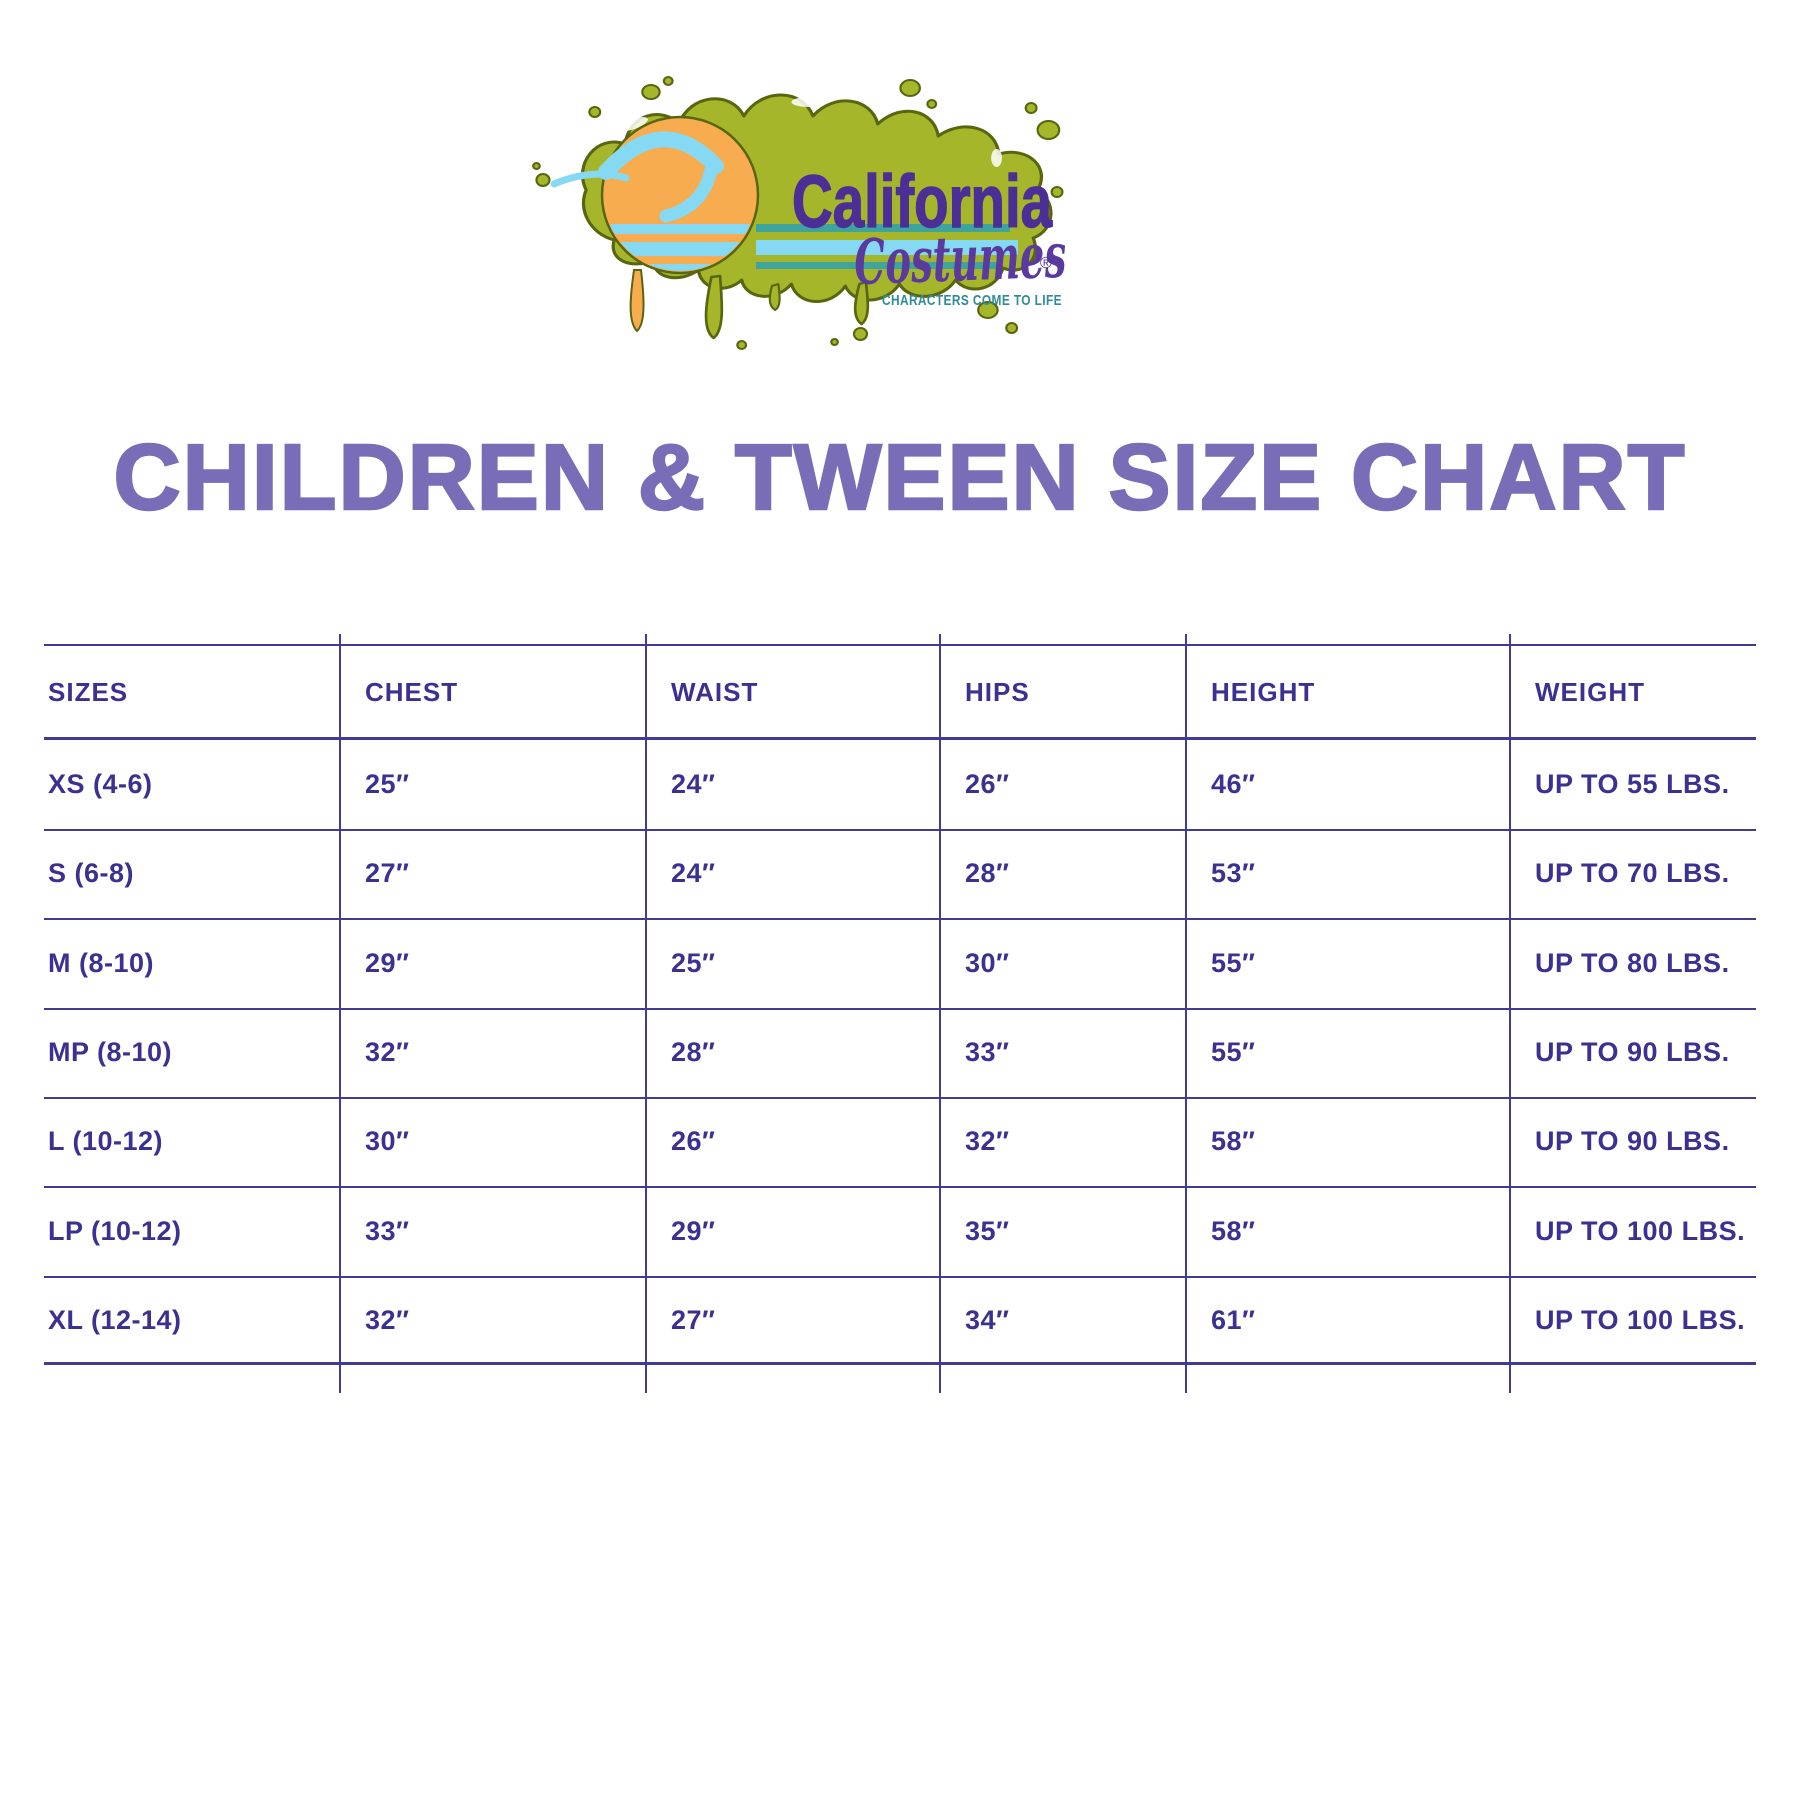  Describe the element at coordinates (387, 1141) in the screenshot. I see `chest-value: 30″` at that location.